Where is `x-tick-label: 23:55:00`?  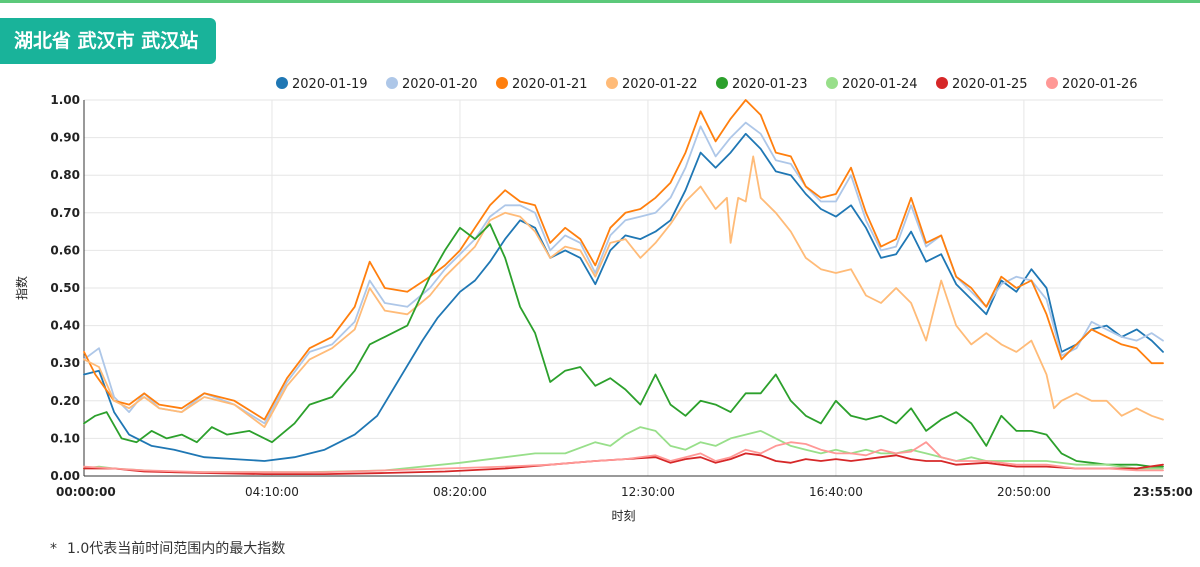
x-tick-label: 23:55:00 is located at coordinates (1163, 492).